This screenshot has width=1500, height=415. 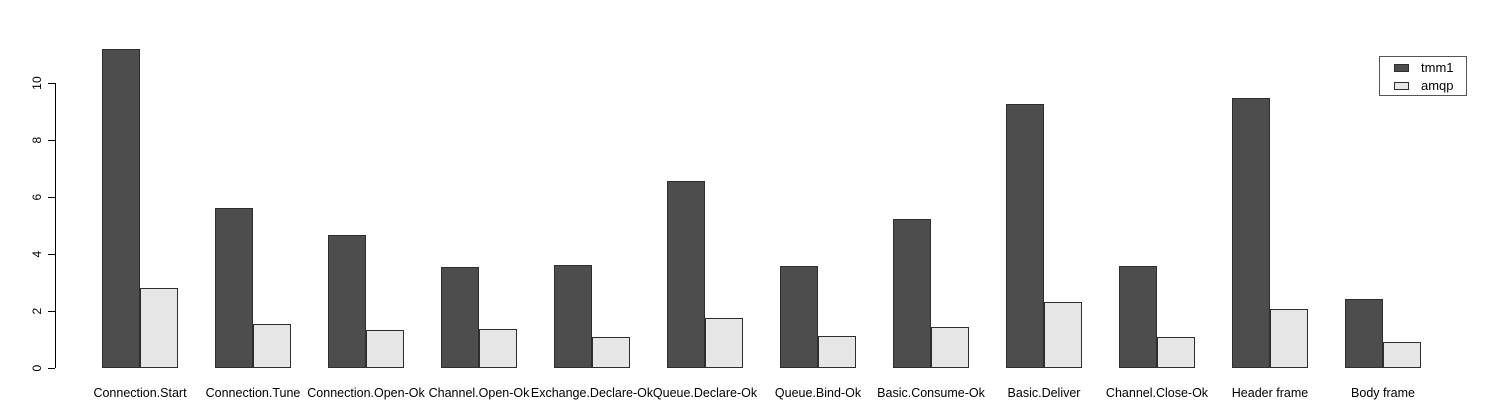 What do you see at coordinates (140, 393) in the screenshot?
I see `x-axis-label: Connection.Start` at bounding box center [140, 393].